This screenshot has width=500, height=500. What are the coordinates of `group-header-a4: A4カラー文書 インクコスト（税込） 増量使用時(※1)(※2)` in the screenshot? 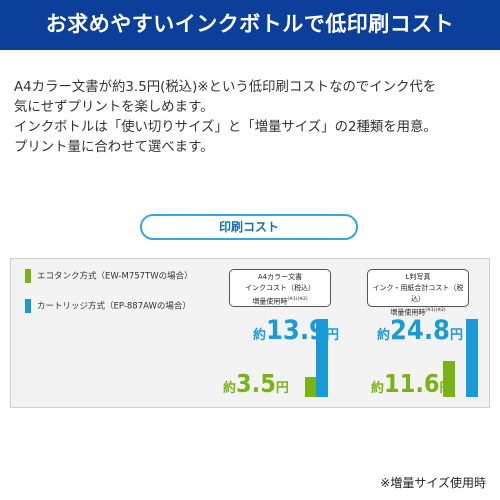 It's located at (280, 288).